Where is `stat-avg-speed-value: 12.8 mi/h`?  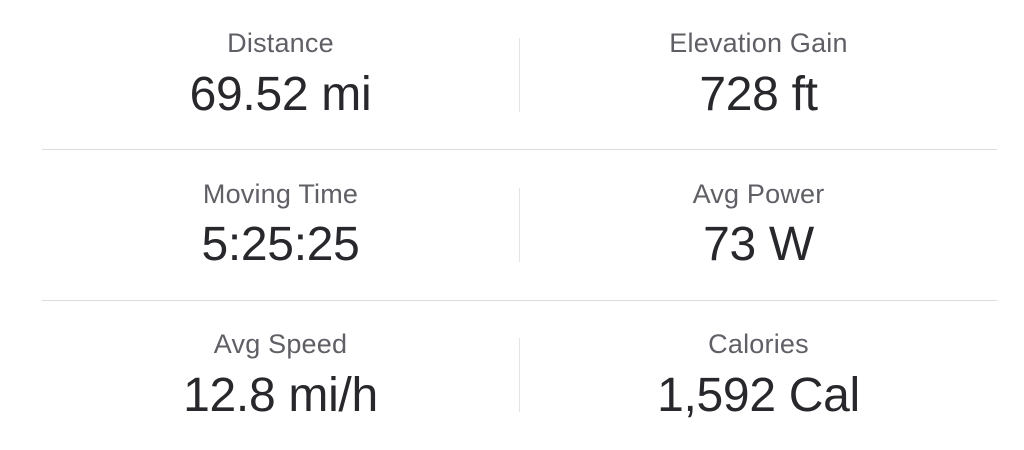 stat-avg-speed-value: 12.8 mi/h is located at coordinates (280, 395).